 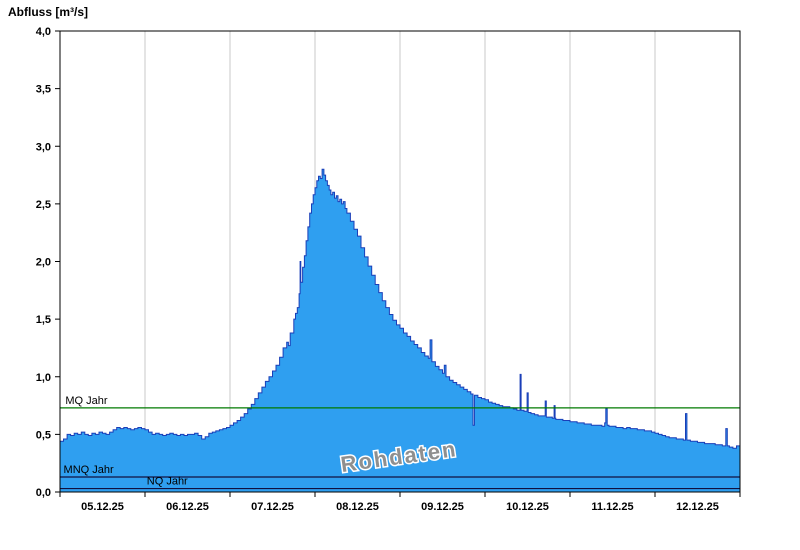 What do you see at coordinates (43, 90) in the screenshot?
I see `y-axis-tick-label: 3,5` at bounding box center [43, 90].